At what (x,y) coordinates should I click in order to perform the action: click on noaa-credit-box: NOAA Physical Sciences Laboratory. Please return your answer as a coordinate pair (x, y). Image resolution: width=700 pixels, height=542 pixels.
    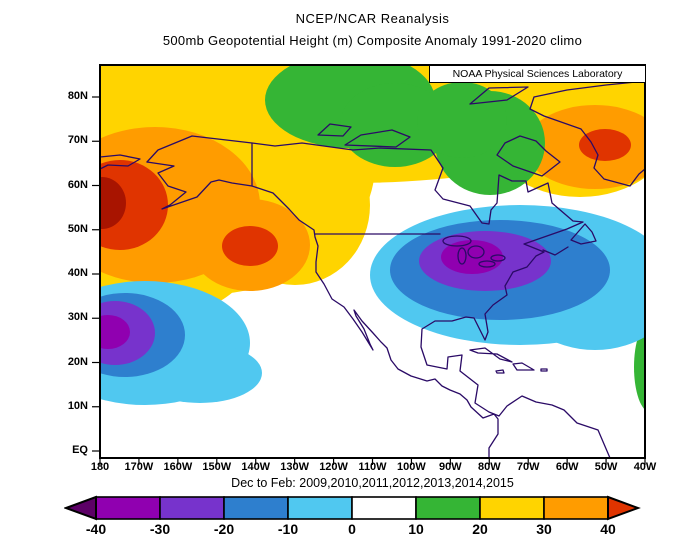
    Looking at the image, I should click on (537, 74).